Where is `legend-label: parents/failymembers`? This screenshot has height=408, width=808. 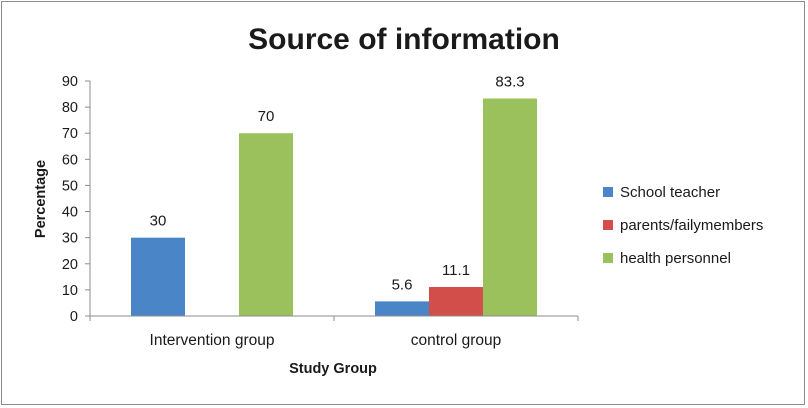 legend-label: parents/failymembers is located at coordinates (691, 225).